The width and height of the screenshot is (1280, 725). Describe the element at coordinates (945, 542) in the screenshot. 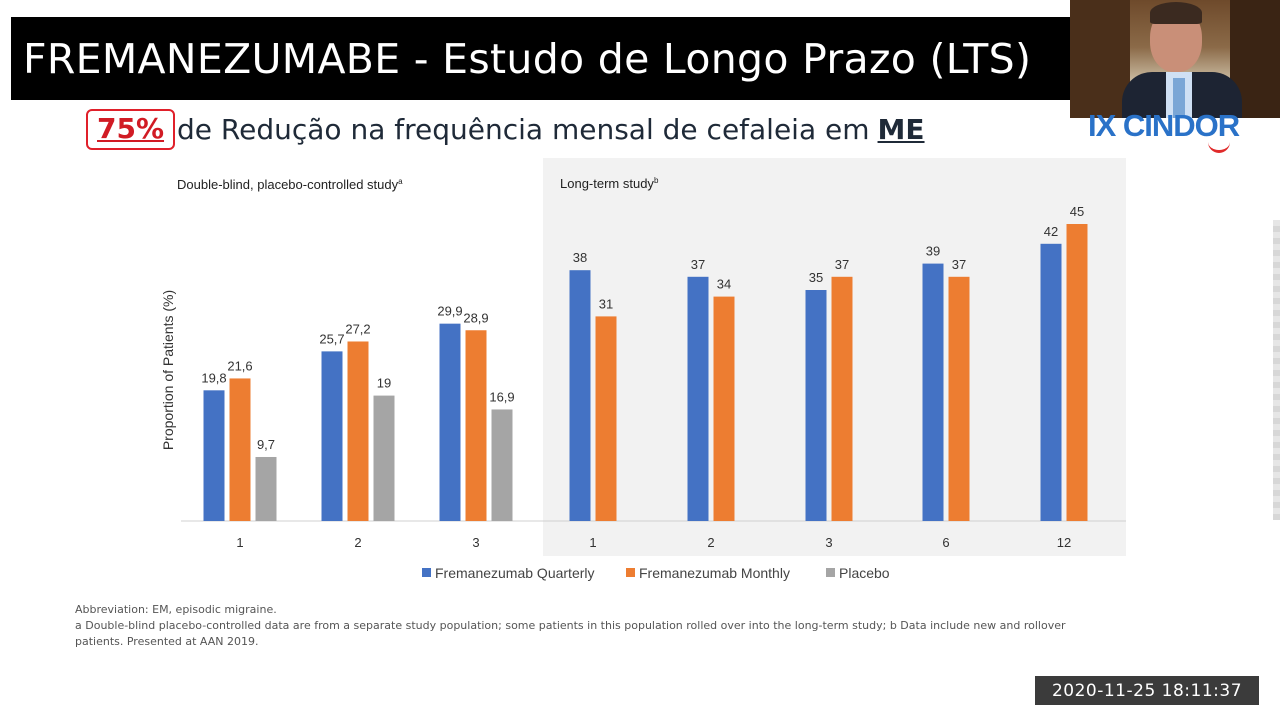

I see `x-tick-label: 6` at that location.